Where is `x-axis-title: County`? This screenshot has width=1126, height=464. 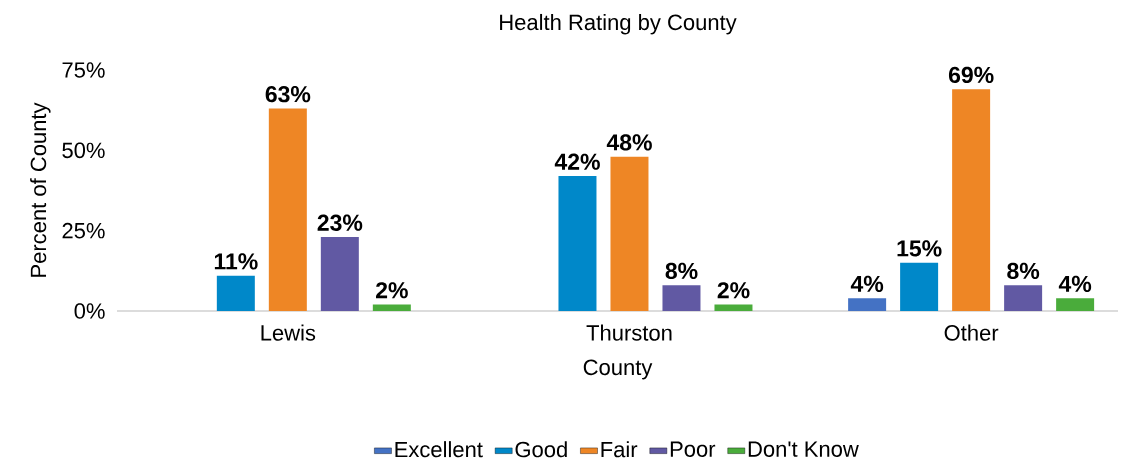 x-axis-title: County is located at coordinates (618, 369).